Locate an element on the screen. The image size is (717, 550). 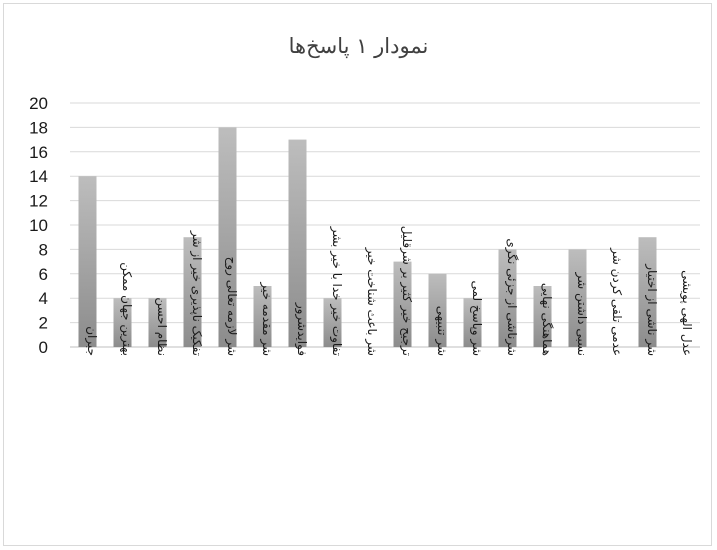
y-tick-label: 0 is located at coordinates (43, 347).